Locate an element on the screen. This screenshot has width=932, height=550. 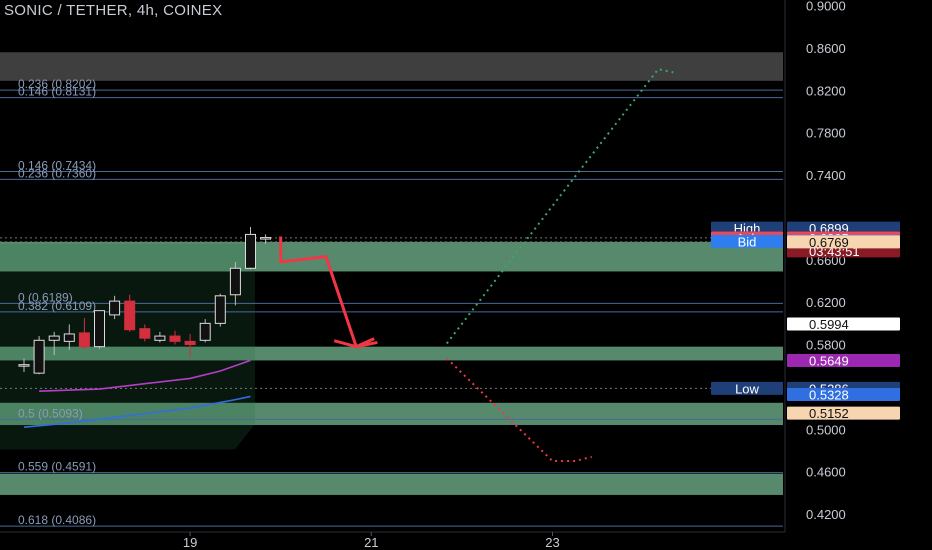
price-label-value: 0.6769 is located at coordinates (829, 242).